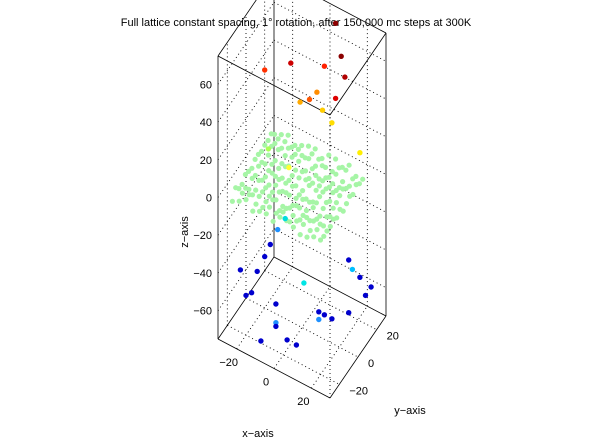 Image resolution: width=592 pixels, height=444 pixels. What do you see at coordinates (206, 85) in the screenshot?
I see `z-tick-label: 60` at bounding box center [206, 85].